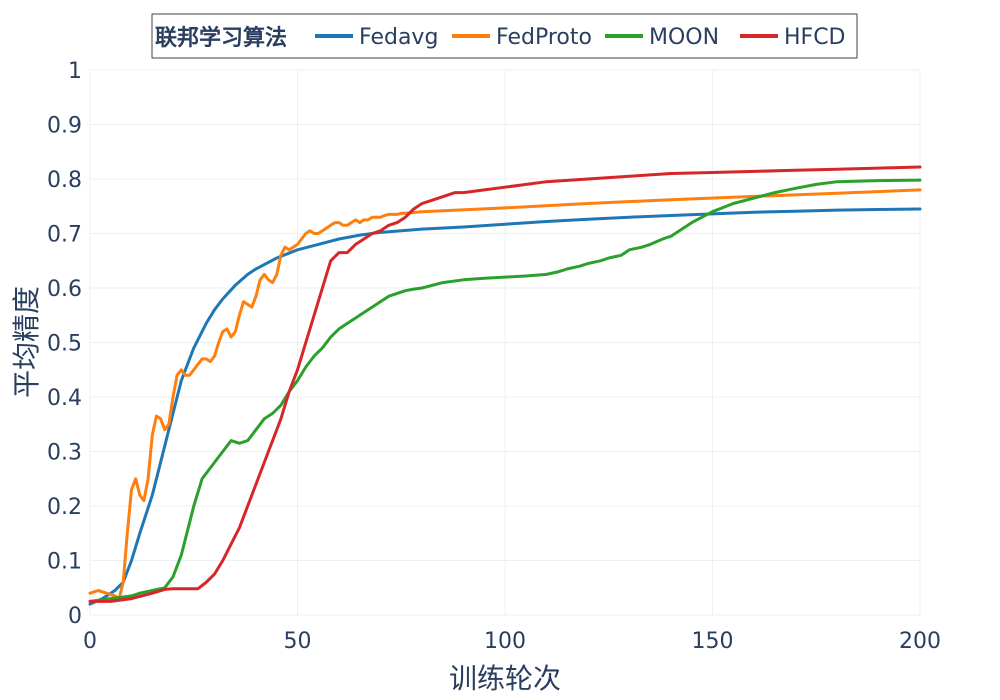 Image resolution: width=1000 pixels, height=700 pixels. What do you see at coordinates (64, 507) in the screenshot?
I see `y-tick-label: 0.2` at bounding box center [64, 507].